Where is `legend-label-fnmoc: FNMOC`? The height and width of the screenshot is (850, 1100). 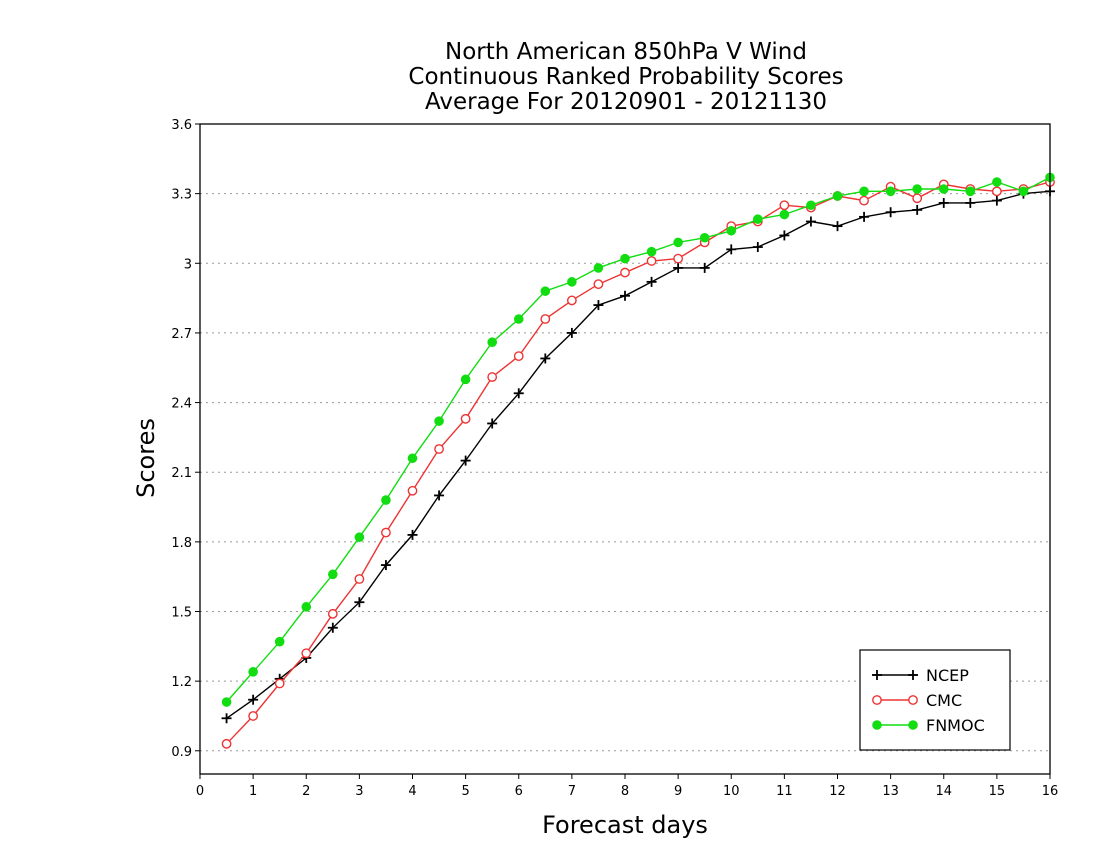
legend-label-fnmoc: FNMOC is located at coordinates (955, 725).